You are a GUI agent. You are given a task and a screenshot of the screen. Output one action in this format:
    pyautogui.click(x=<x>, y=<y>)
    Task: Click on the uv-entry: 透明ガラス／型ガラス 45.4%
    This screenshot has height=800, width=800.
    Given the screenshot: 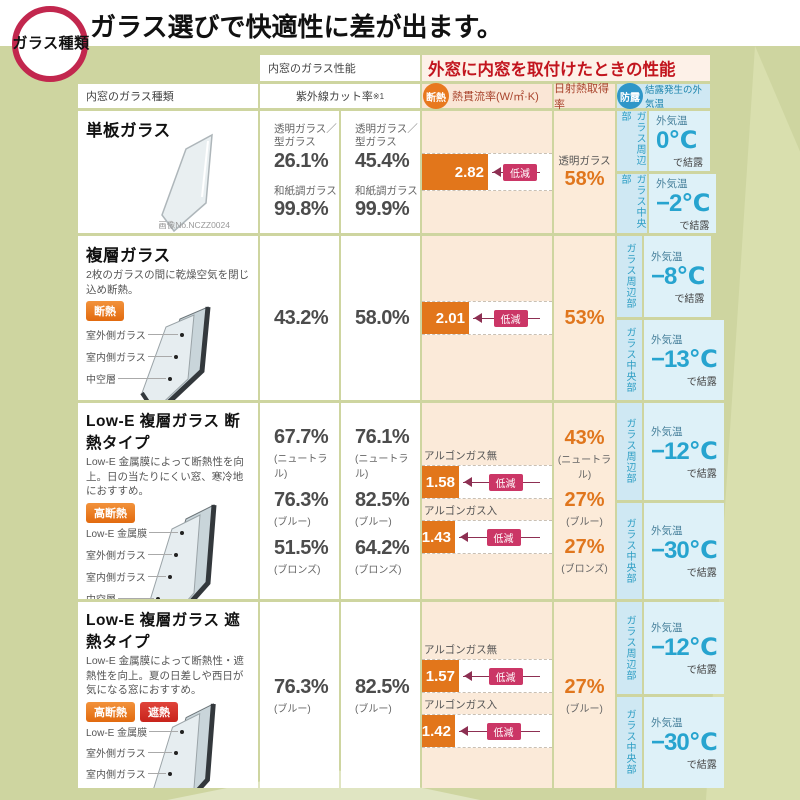 What is the action you would take?
    pyautogui.click(x=386, y=147)
    